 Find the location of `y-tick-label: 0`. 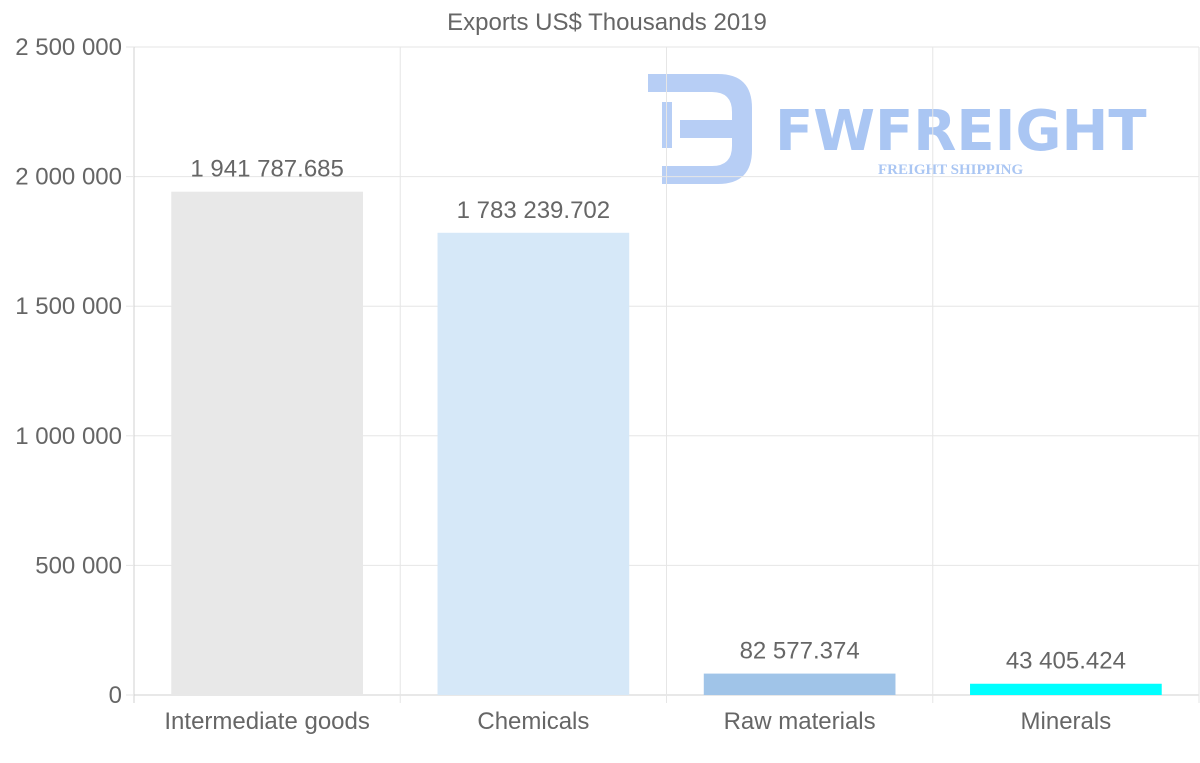

y-tick-label: 0 is located at coordinates (115, 695).